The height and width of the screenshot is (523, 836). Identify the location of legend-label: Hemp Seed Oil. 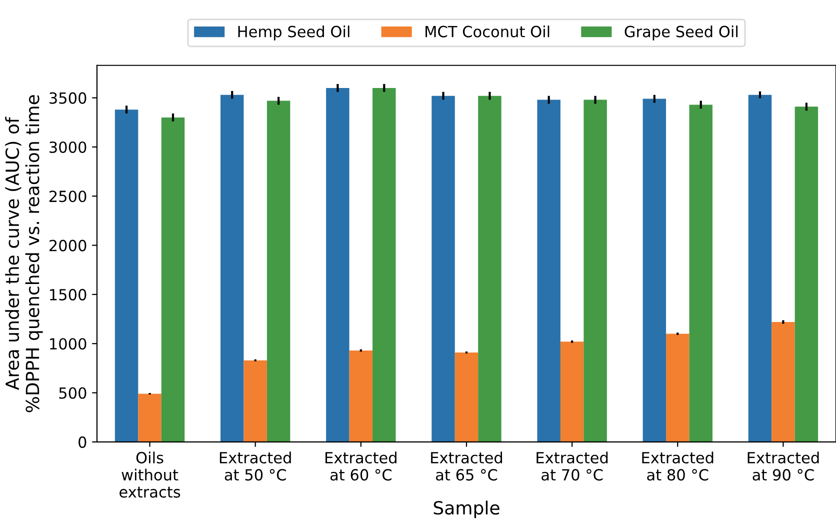
(294, 33).